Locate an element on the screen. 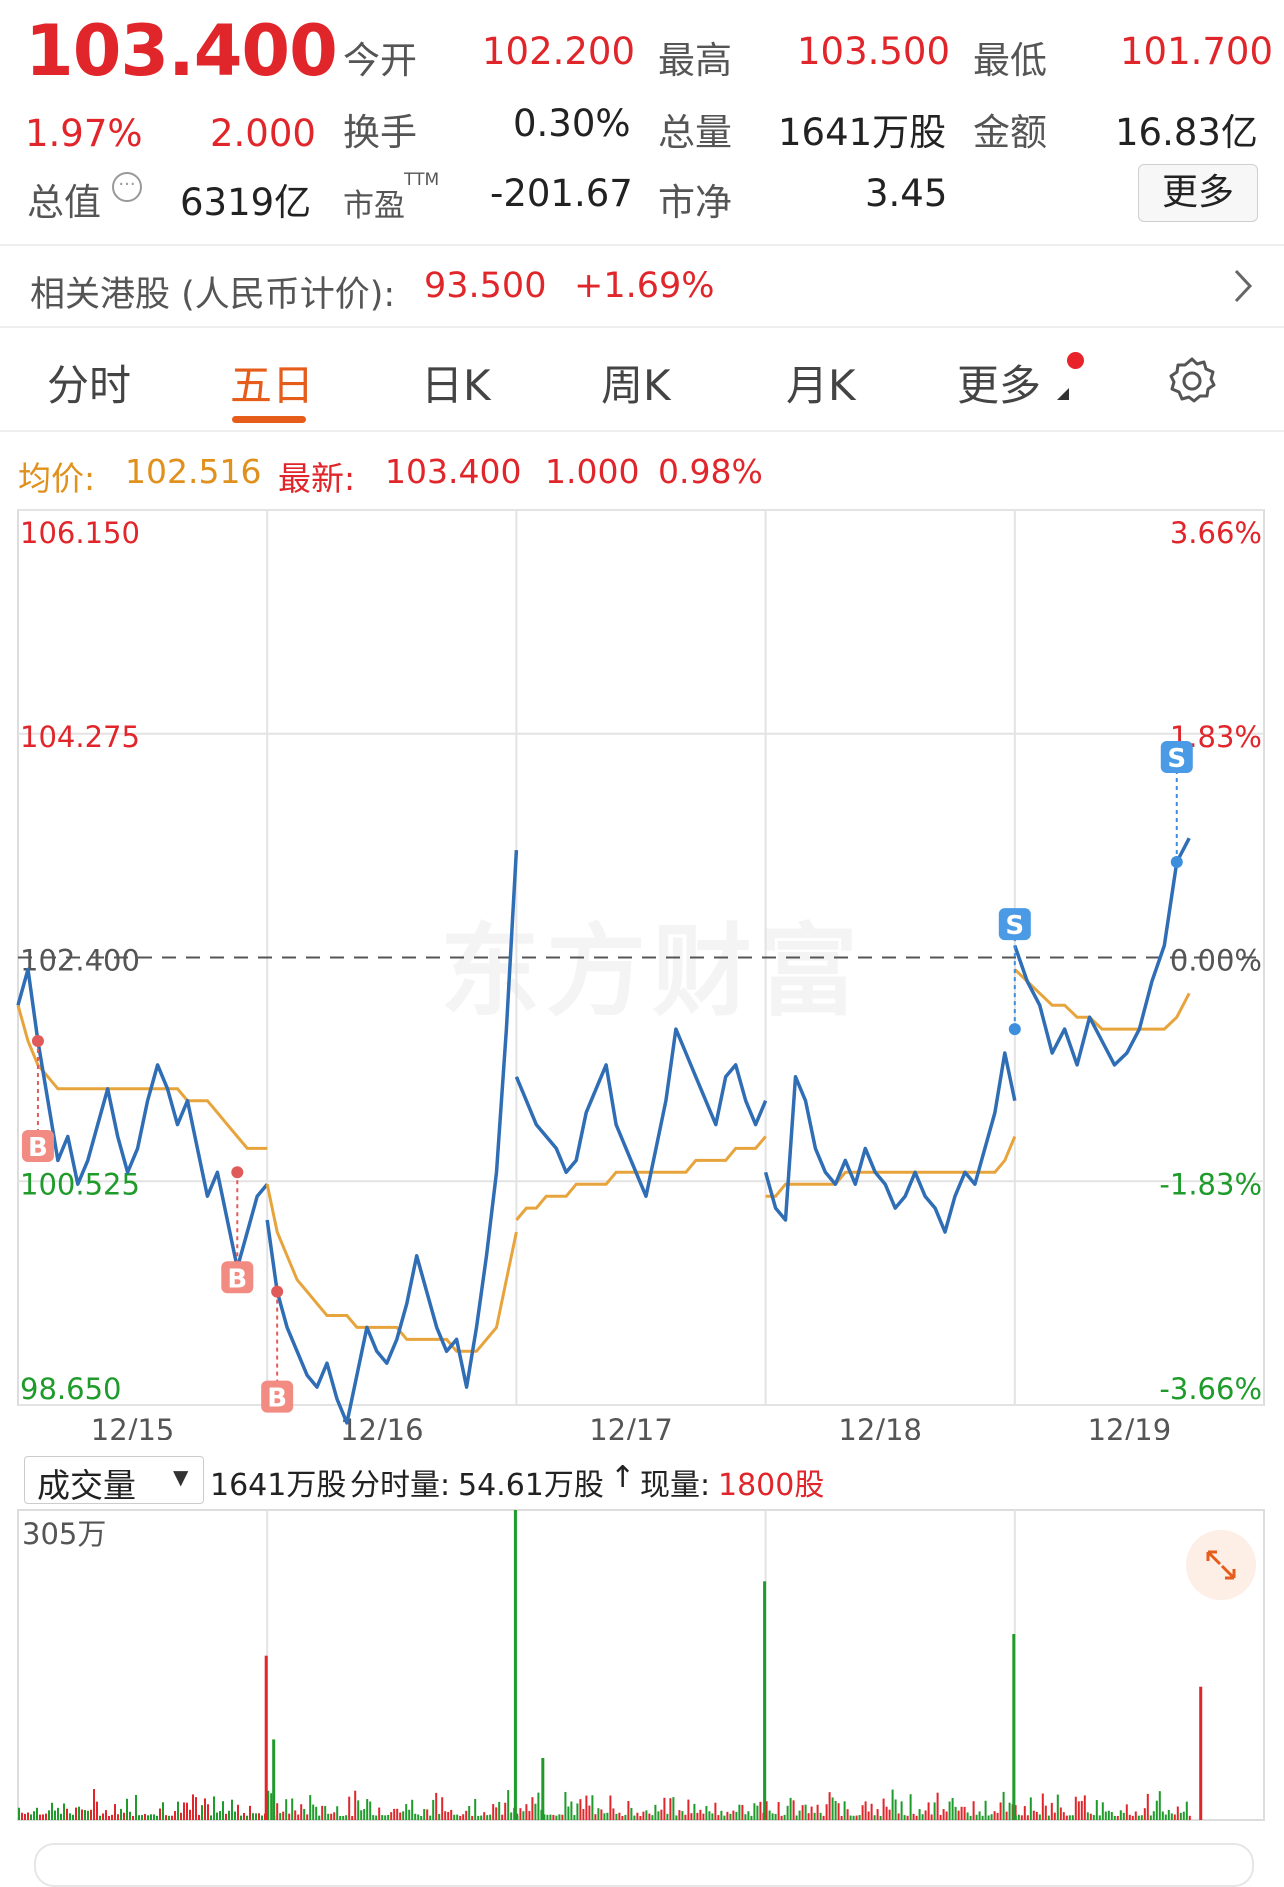 This screenshot has height=1887, width=1284. volume-peak-bar is located at coordinates (515, 1665).